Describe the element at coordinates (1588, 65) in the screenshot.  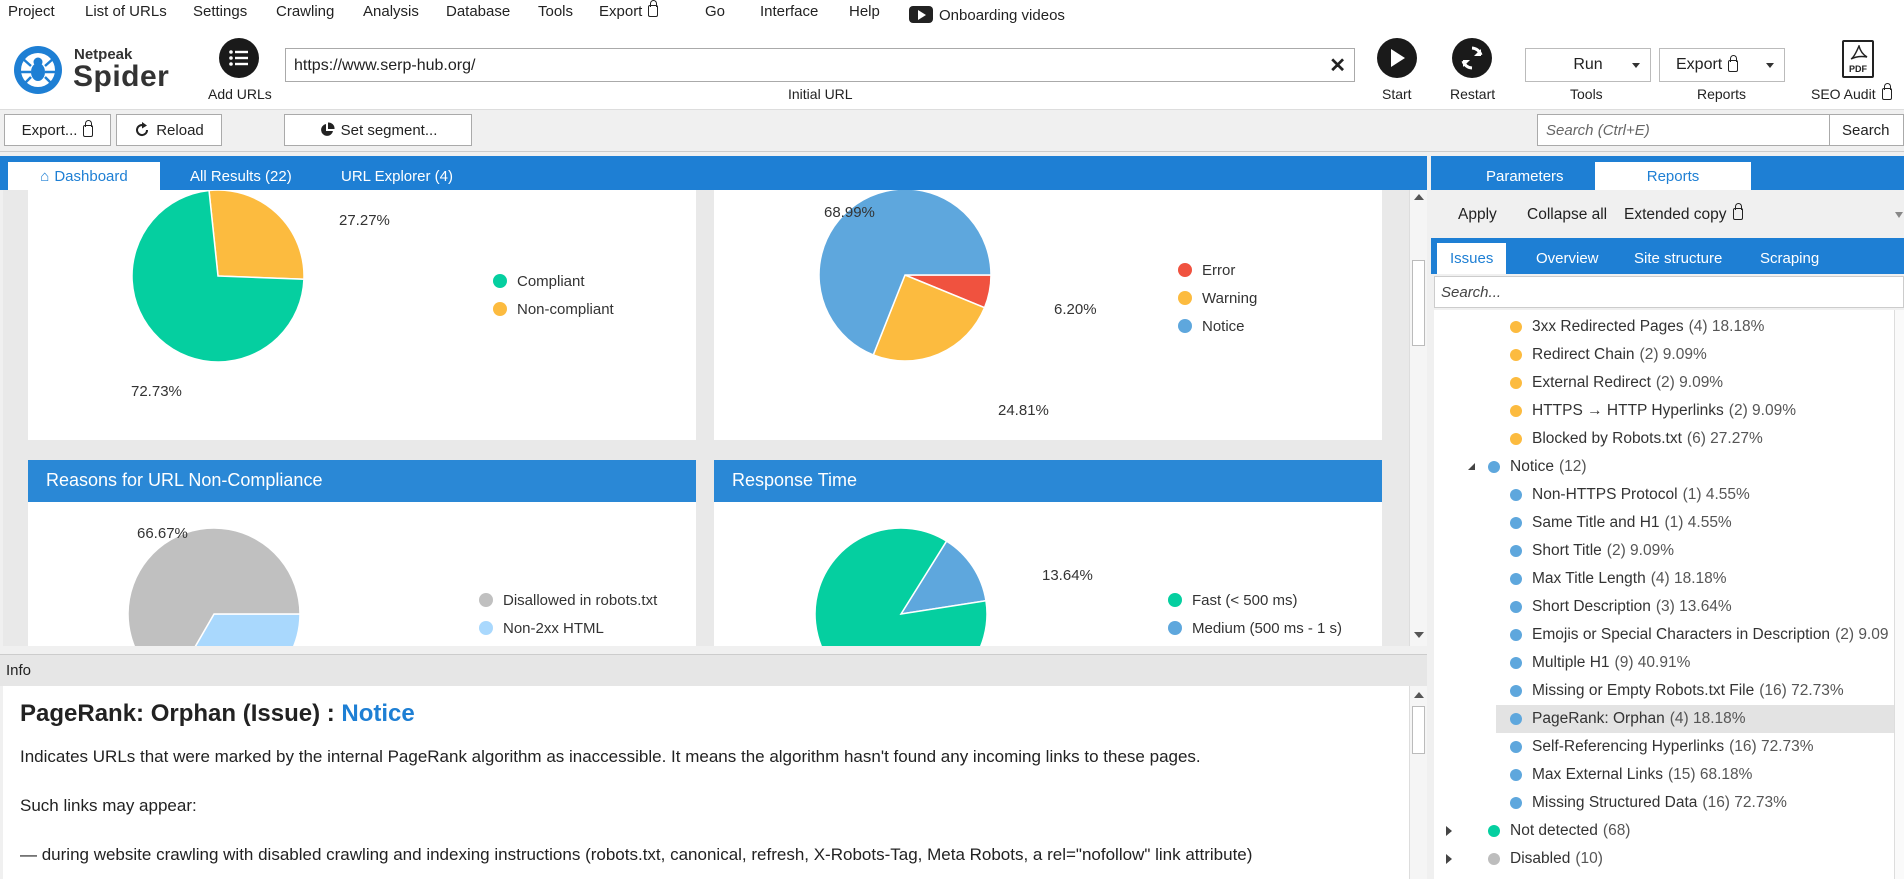
I see `tools-run-dropdown: Run` at that location.